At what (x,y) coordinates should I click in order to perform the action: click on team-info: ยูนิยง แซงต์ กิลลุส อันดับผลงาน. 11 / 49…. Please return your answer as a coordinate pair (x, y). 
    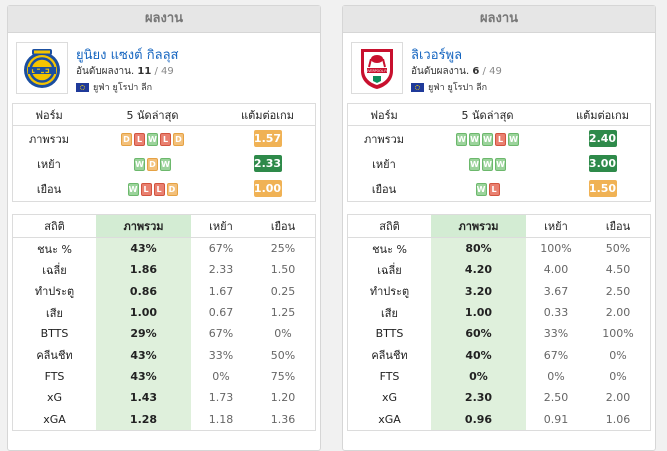
    Looking at the image, I should click on (164, 66).